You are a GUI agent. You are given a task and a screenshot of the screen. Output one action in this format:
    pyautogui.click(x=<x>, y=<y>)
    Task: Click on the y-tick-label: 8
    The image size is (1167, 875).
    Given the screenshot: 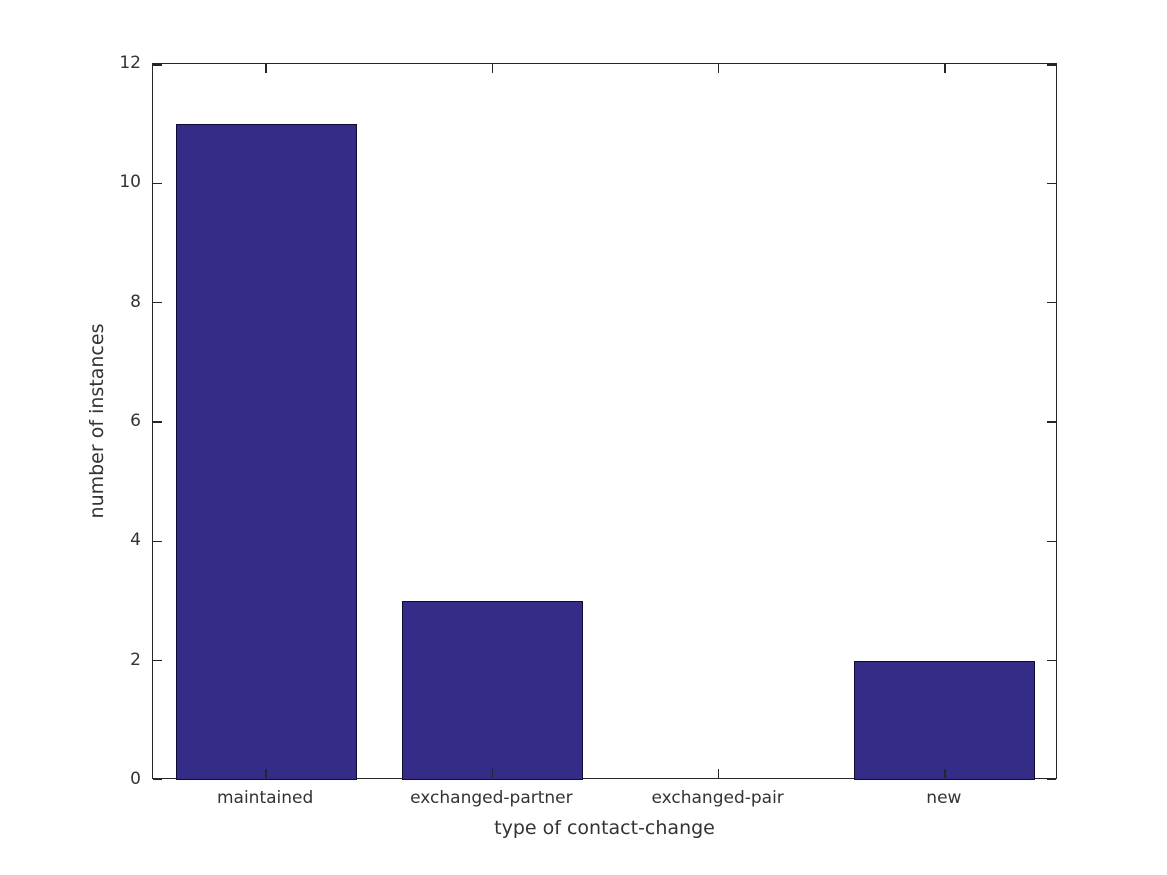 What is the action you would take?
    pyautogui.click(x=135, y=301)
    